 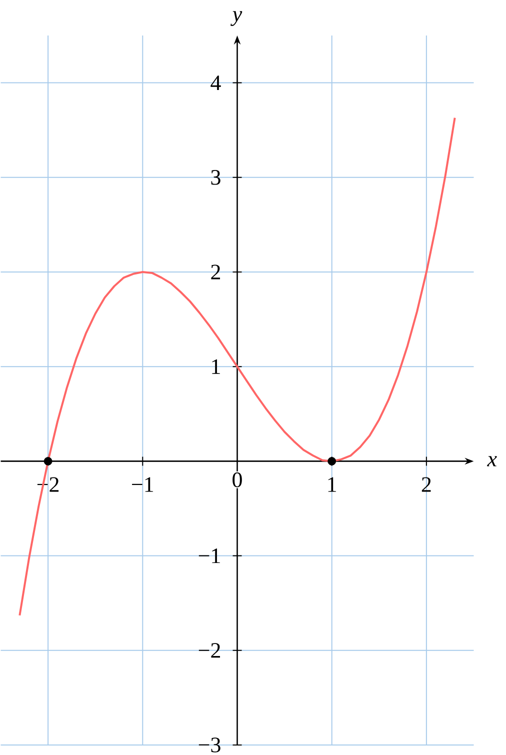 I want to click on y-tick-label: 1, so click(x=216, y=366).